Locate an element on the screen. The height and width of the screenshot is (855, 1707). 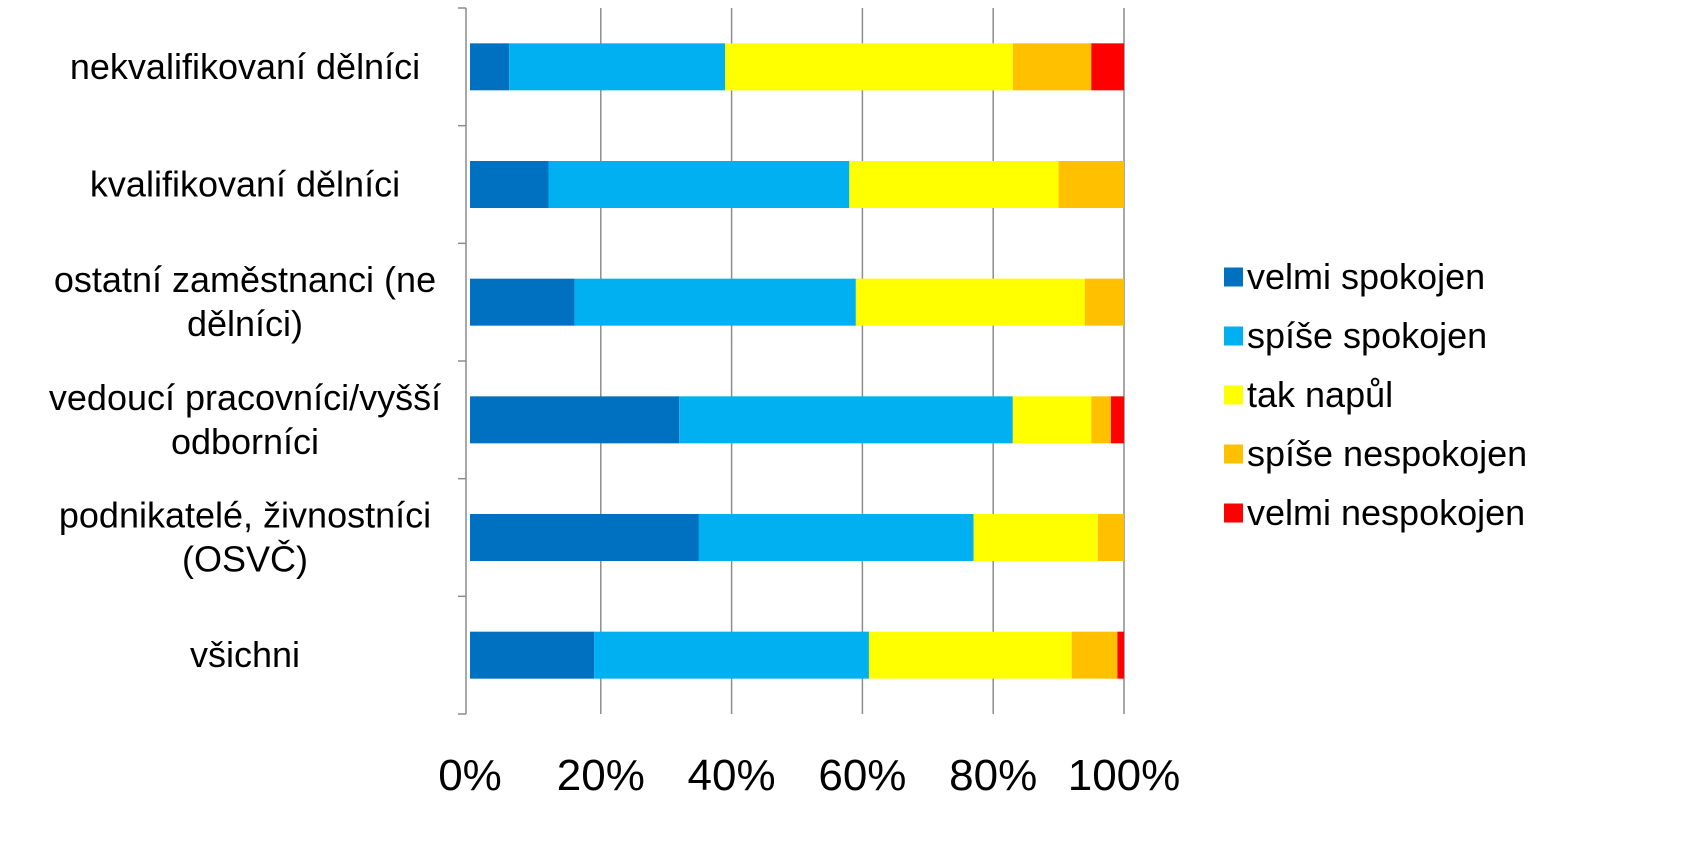
x-tick-label: 100% is located at coordinates (1124, 775).